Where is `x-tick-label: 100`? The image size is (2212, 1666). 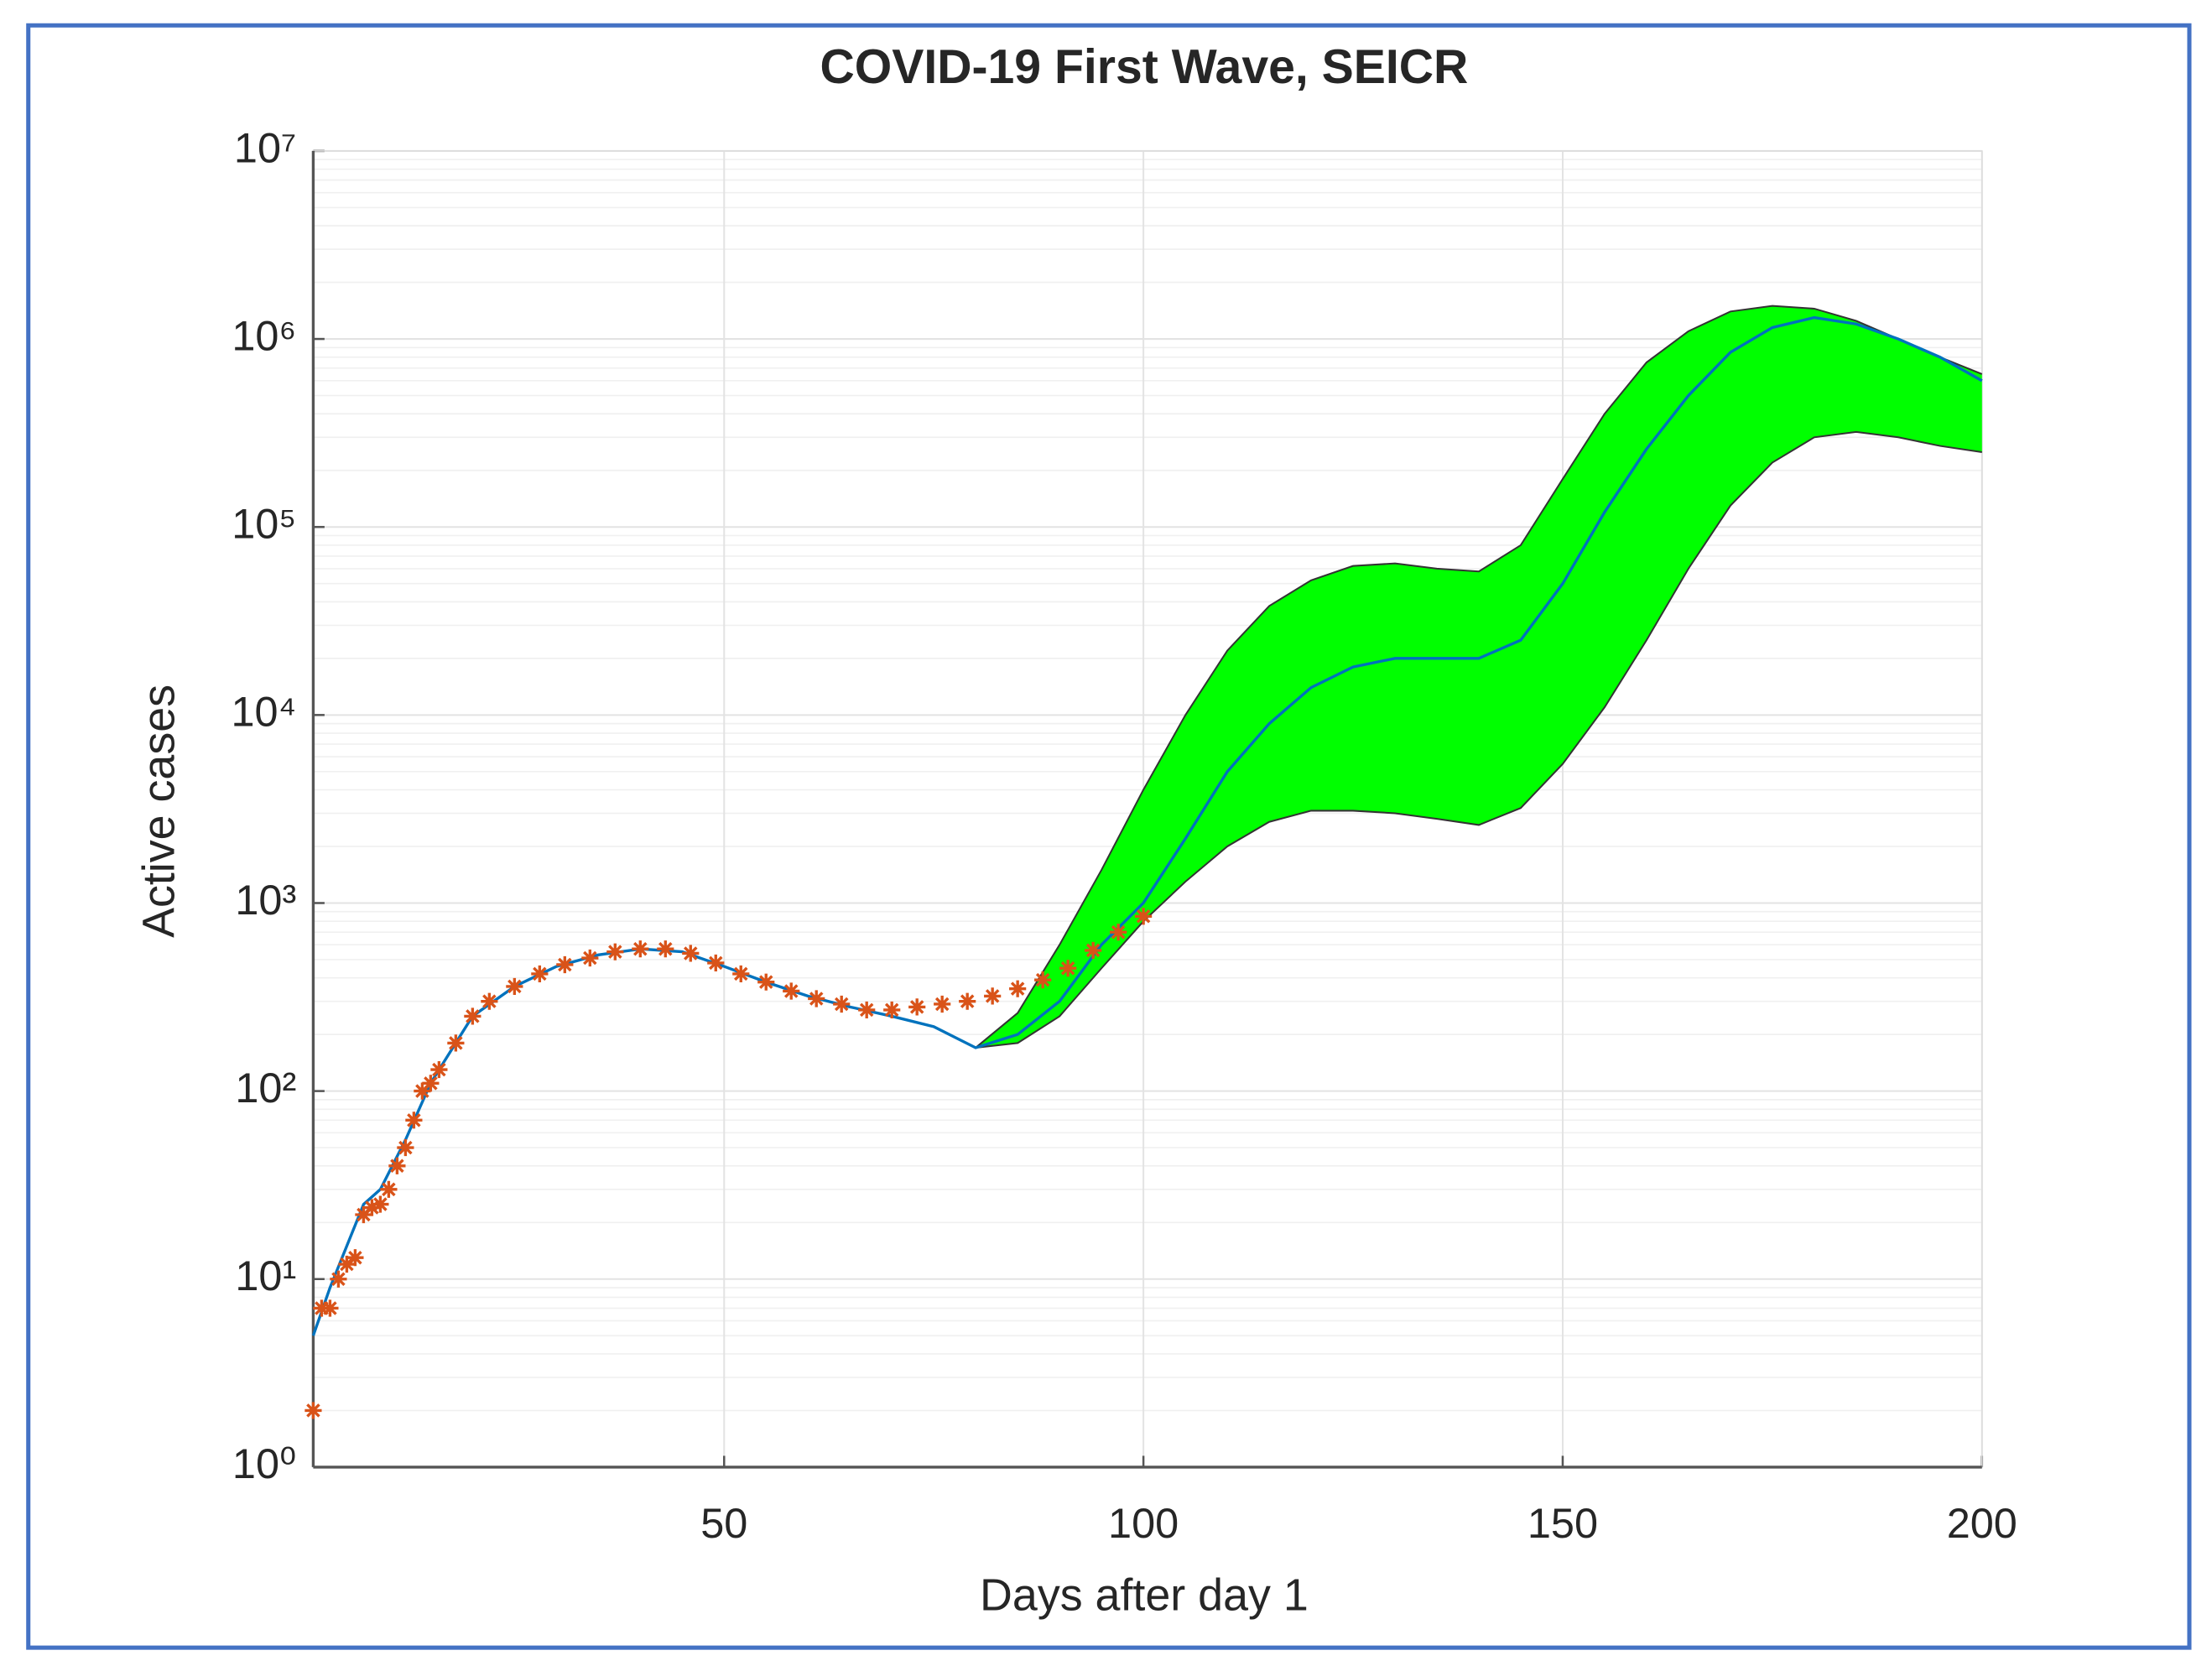
x-tick-label: 100 is located at coordinates (1143, 1523).